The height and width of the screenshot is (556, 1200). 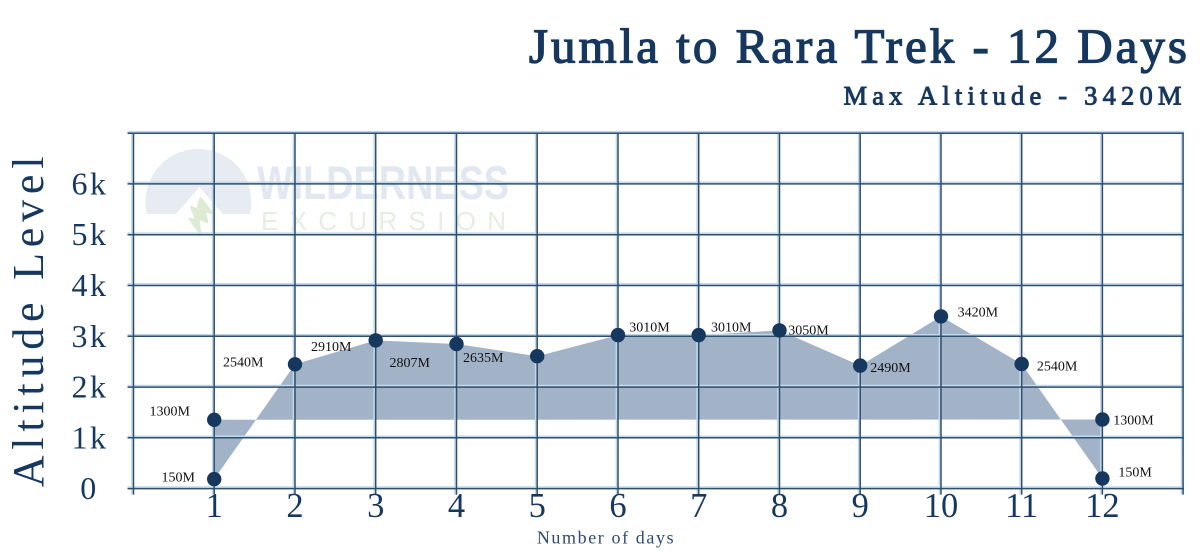 What do you see at coordinates (214, 506) in the screenshot?
I see `svg-text: 1` at bounding box center [214, 506].